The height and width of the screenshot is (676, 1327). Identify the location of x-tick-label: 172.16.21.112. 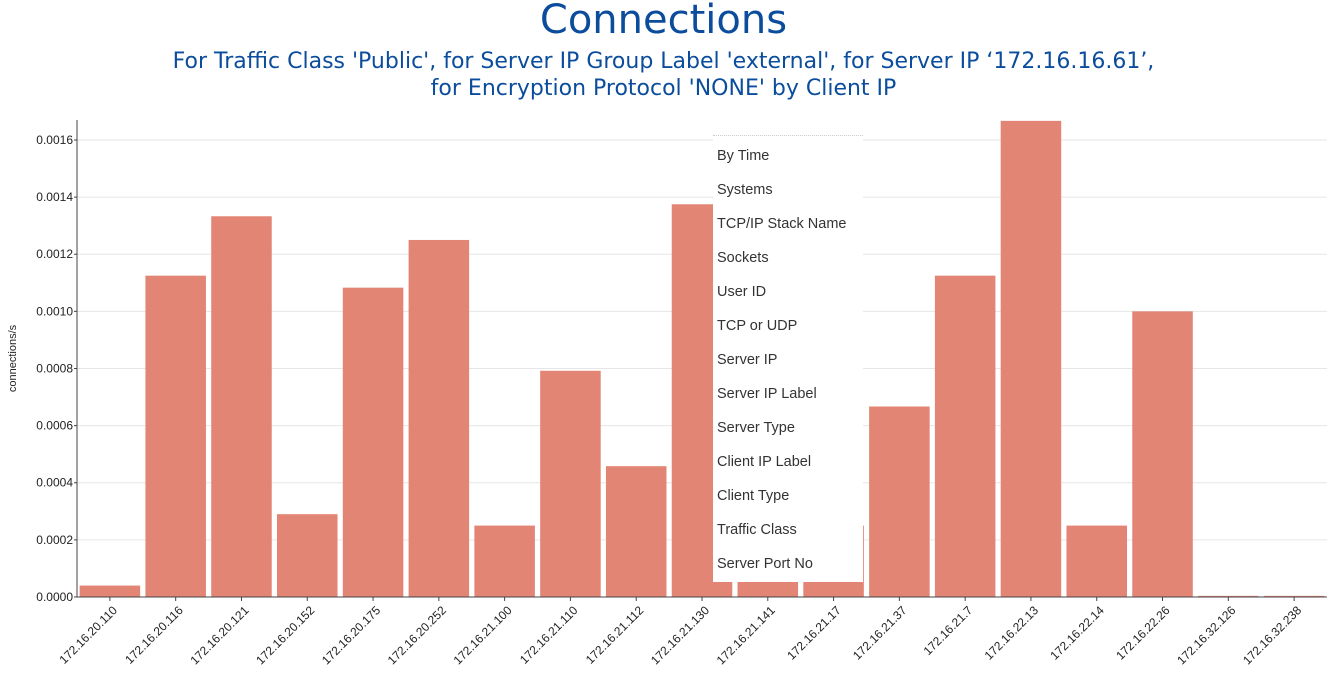
(615, 635).